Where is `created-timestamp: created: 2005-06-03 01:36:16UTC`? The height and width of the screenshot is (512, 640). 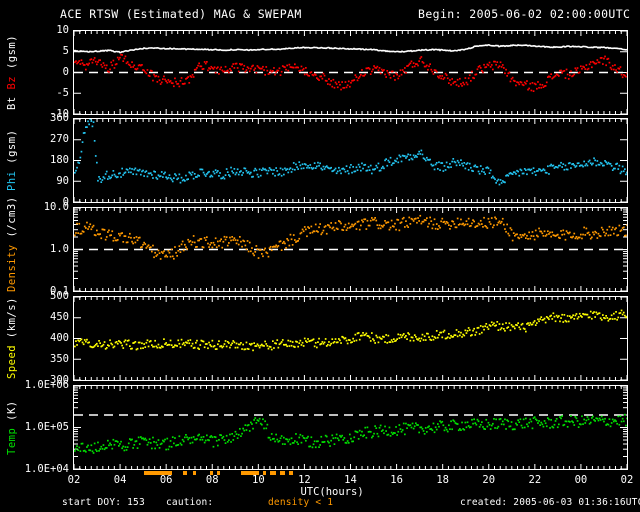
created-timestamp: created: 2005-06-03 01:36:16UTC is located at coordinates (550, 502).